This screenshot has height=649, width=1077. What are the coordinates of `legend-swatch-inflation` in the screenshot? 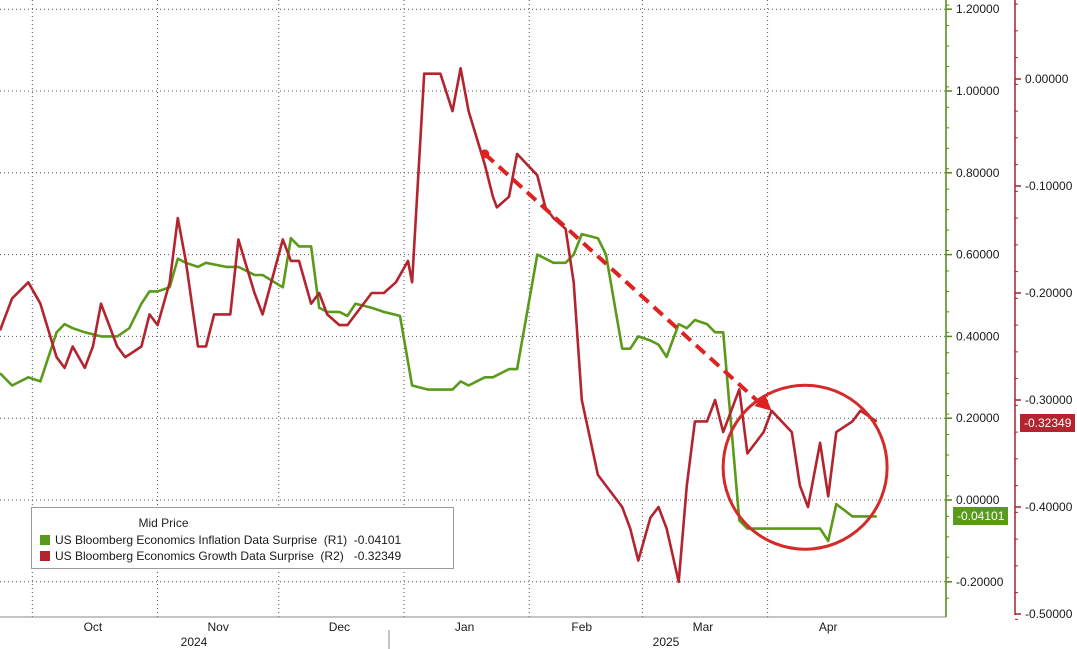 It's located at (45, 540).